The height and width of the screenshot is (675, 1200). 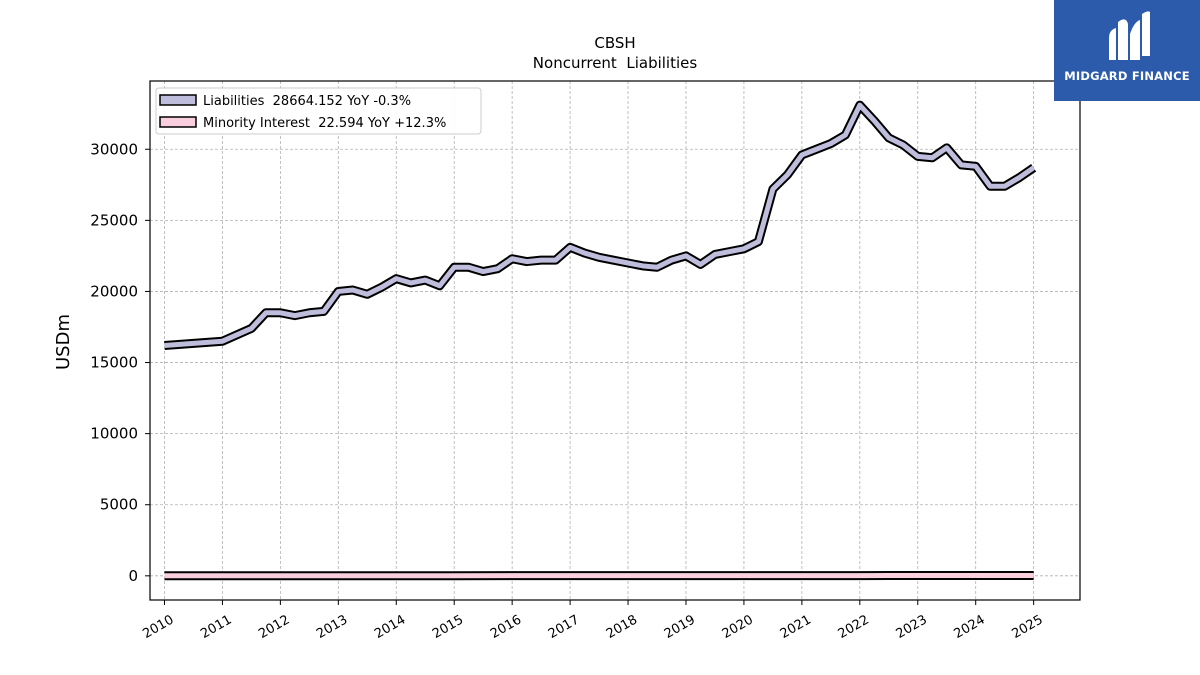 What do you see at coordinates (114, 434) in the screenshot?
I see `y-tick-label: 10000` at bounding box center [114, 434].